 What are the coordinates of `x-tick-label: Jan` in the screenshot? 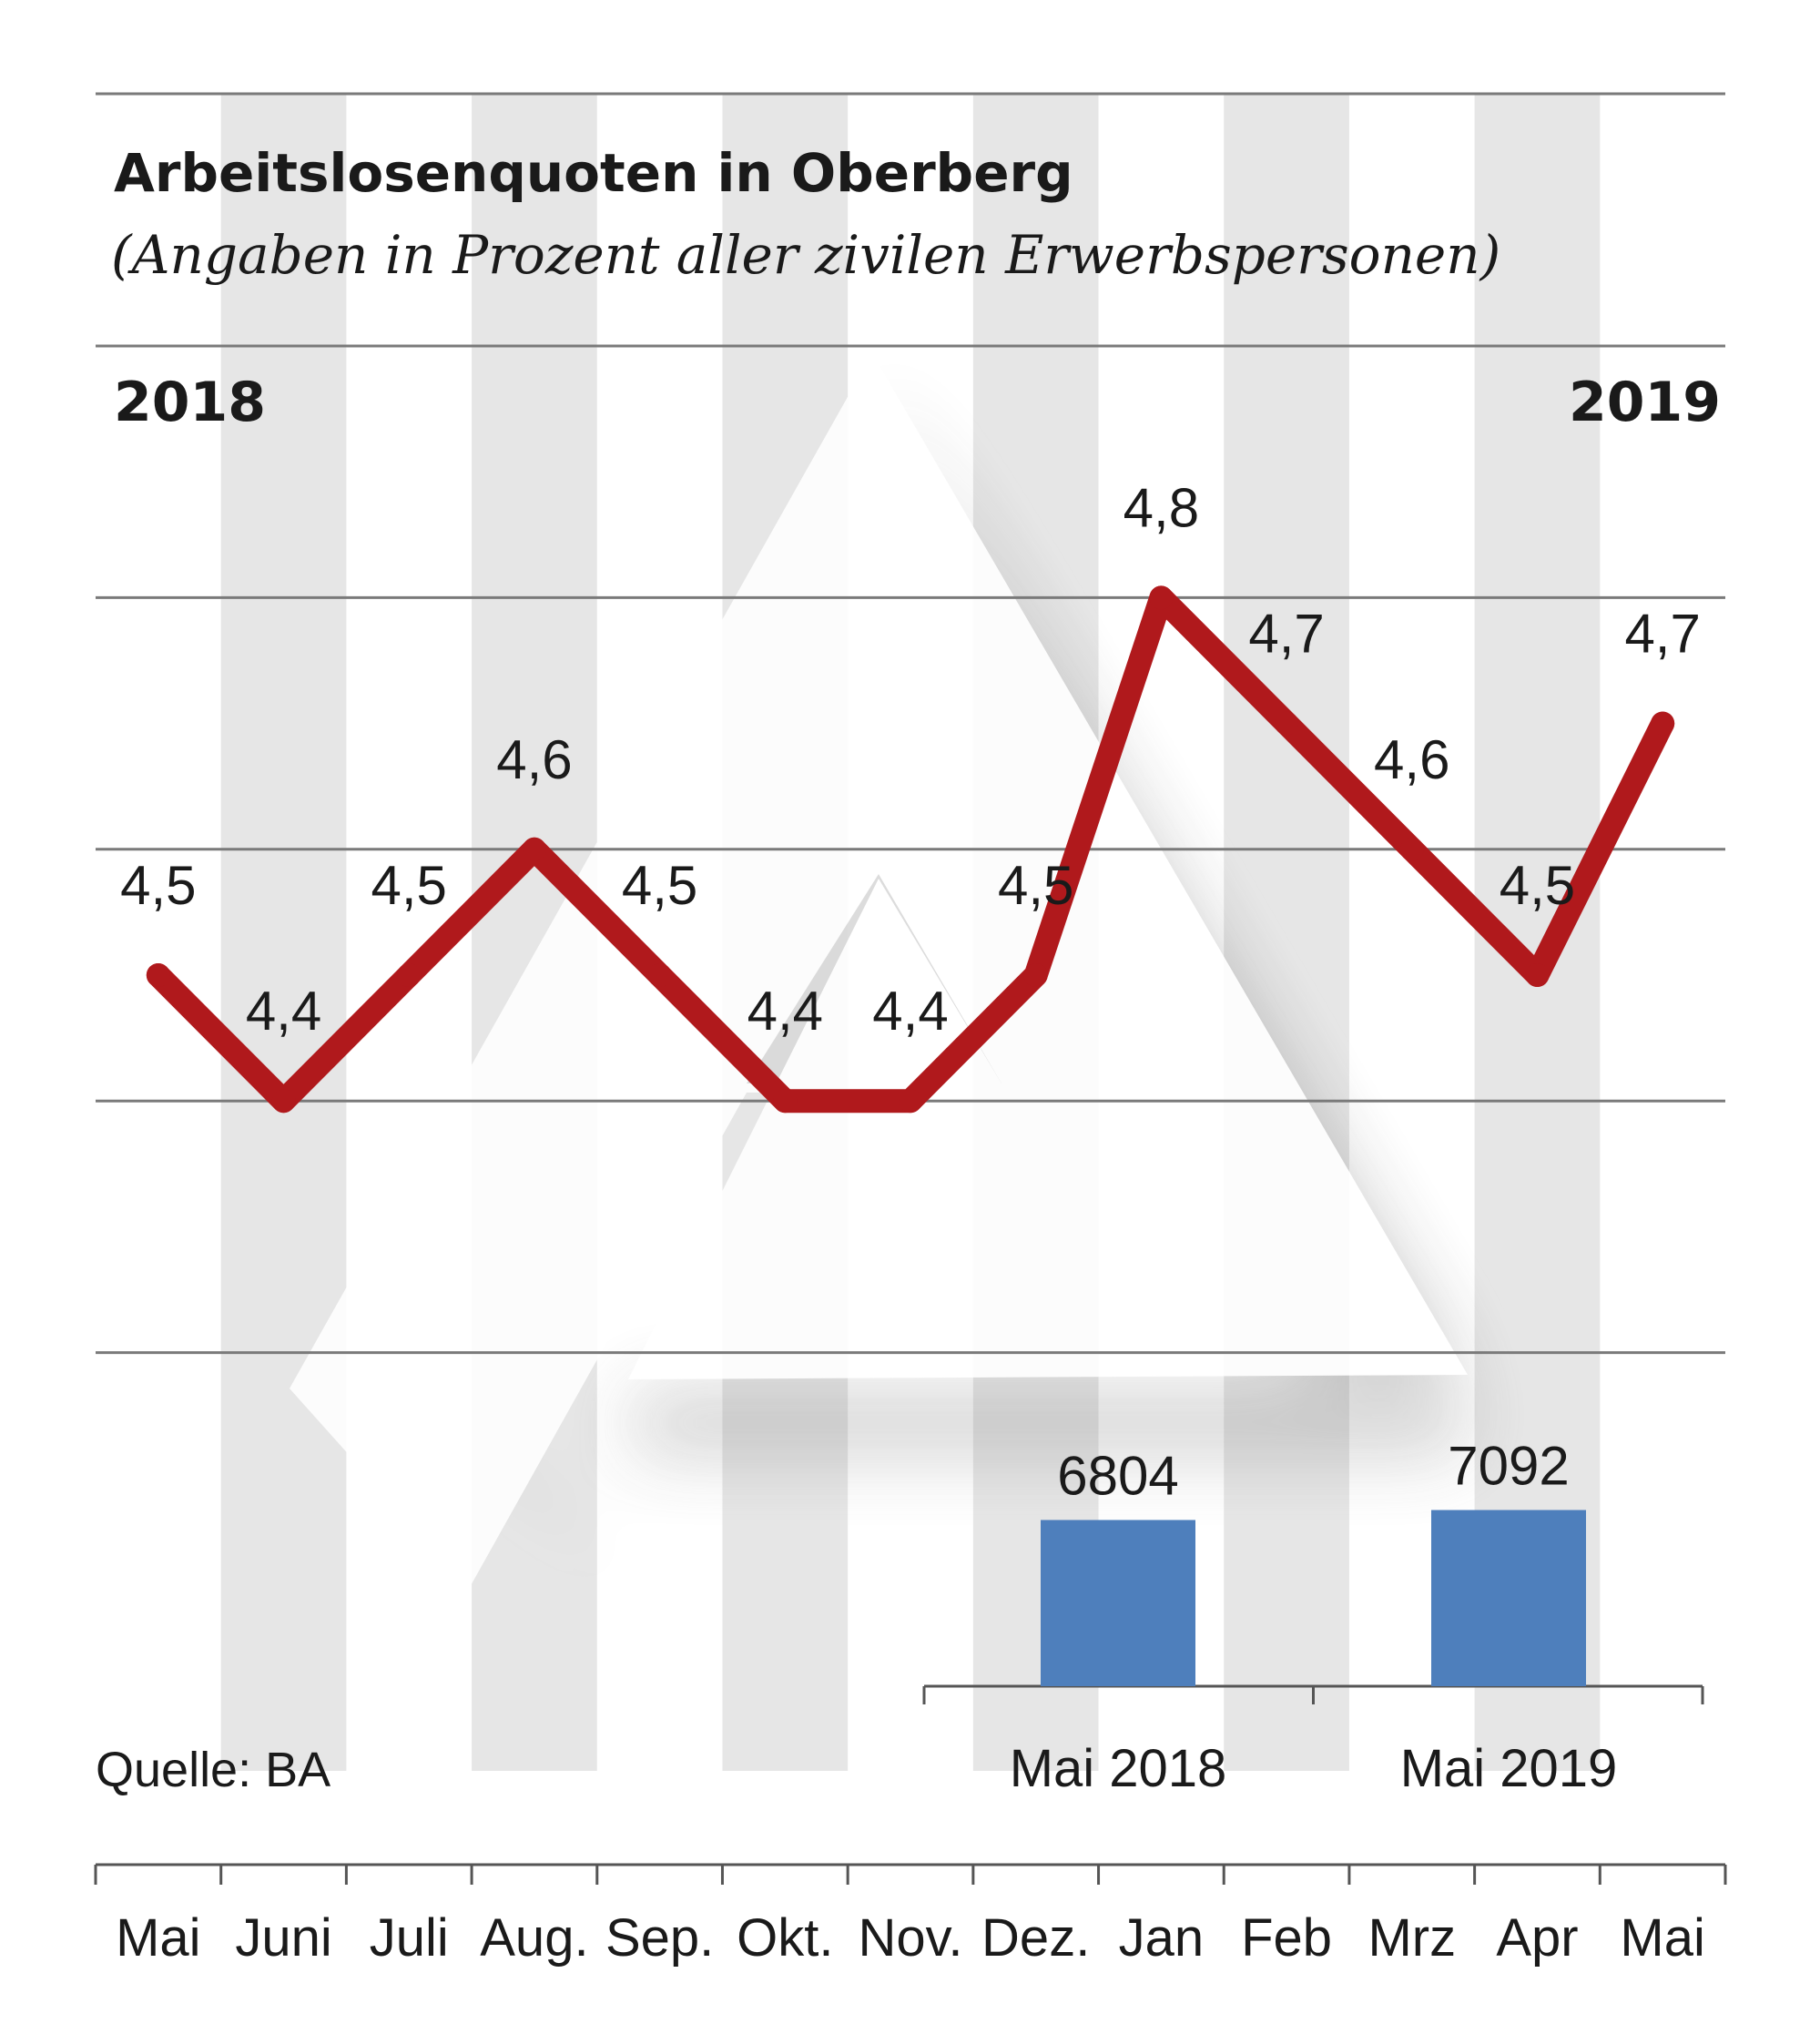 It's located at (1162, 1938).